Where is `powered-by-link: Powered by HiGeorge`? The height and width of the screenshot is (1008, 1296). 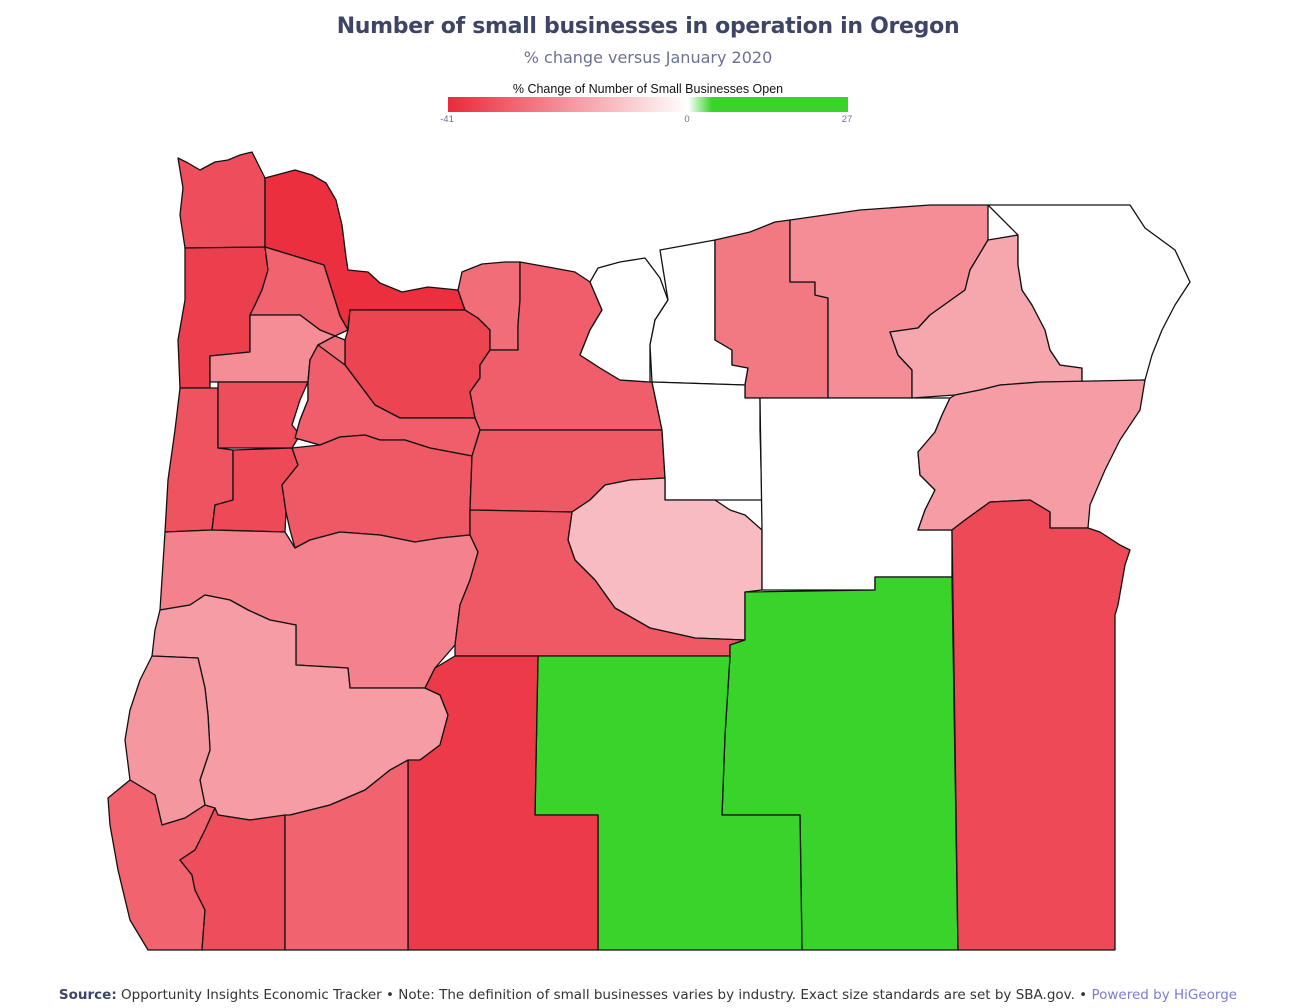
powered-by-link: Powered by HiGeorge is located at coordinates (1164, 995).